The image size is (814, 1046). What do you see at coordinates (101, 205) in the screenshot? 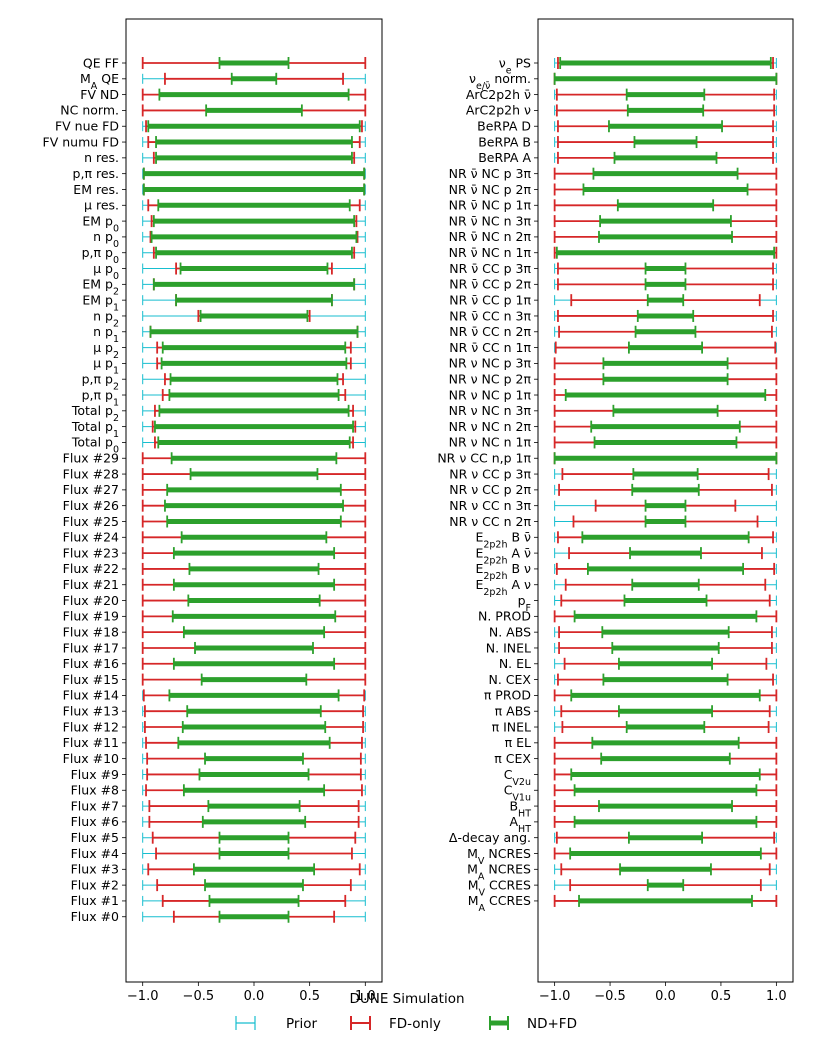
I see `label-text: μ res.` at bounding box center [101, 205].